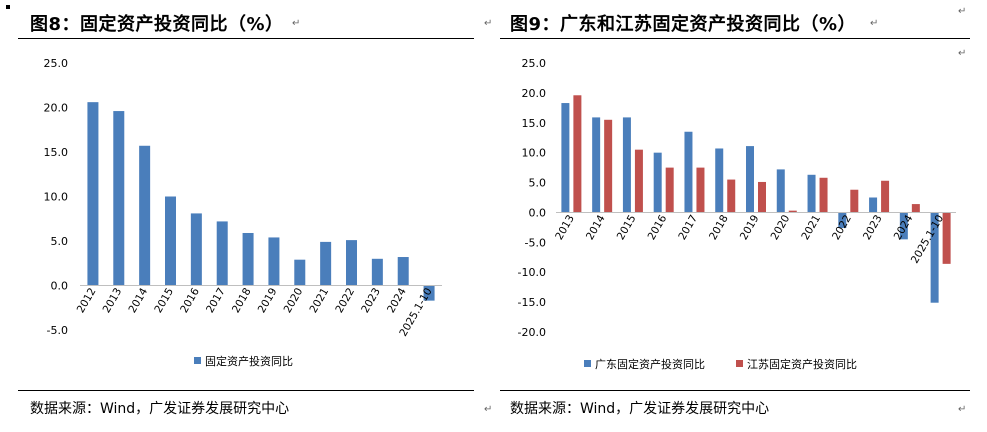 Image resolution: width=987 pixels, height=432 pixels. I want to click on x-tick-label: 2017, so click(216, 300).